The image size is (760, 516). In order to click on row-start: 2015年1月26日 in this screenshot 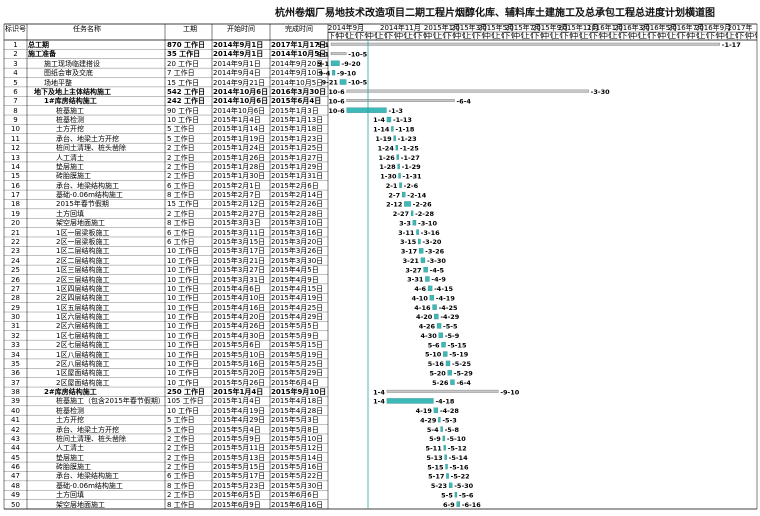, I will do `click(239, 157)`.